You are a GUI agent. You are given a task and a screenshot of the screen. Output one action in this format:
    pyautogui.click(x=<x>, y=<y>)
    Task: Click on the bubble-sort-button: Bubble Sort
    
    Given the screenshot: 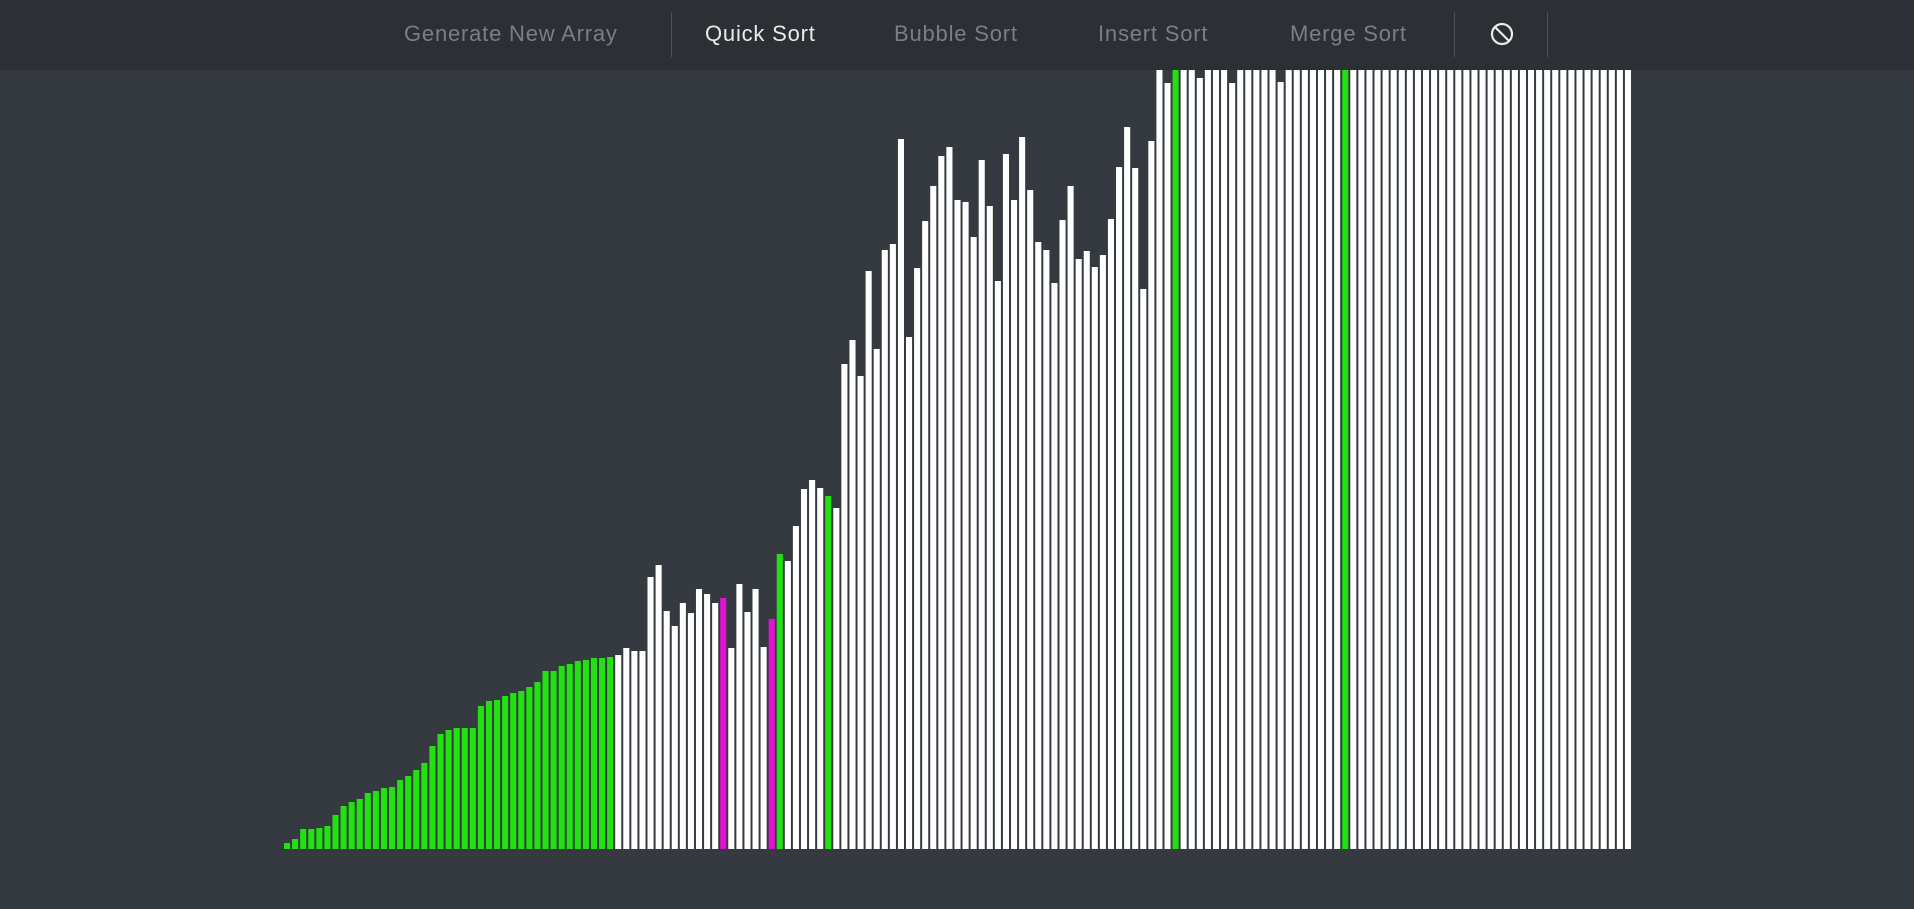 What is the action you would take?
    pyautogui.click(x=956, y=33)
    